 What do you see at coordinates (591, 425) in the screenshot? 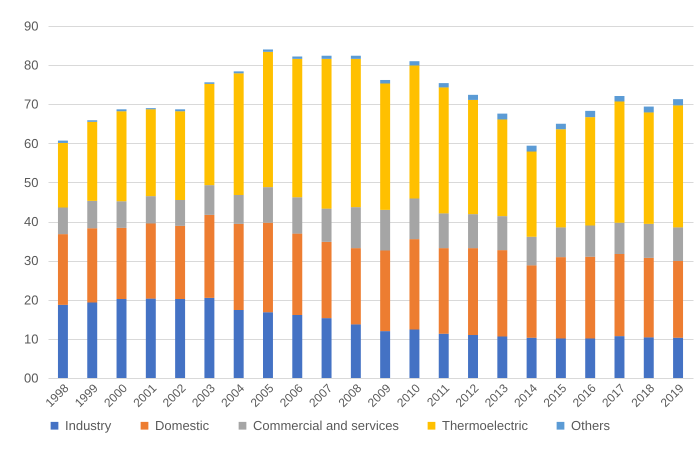
I see `legend-label: Others` at bounding box center [591, 425].